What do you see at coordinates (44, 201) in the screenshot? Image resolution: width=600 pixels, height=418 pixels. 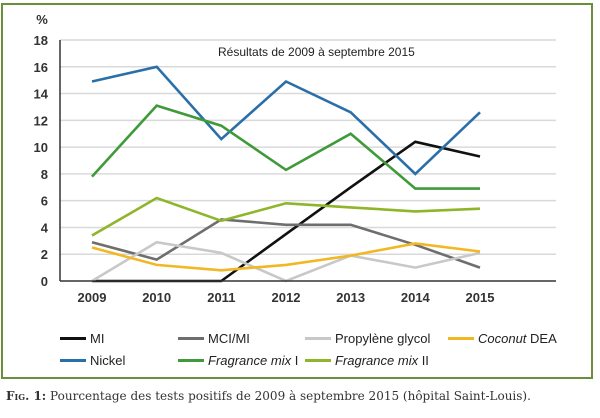 I see `y-tick-label: 6` at bounding box center [44, 201].